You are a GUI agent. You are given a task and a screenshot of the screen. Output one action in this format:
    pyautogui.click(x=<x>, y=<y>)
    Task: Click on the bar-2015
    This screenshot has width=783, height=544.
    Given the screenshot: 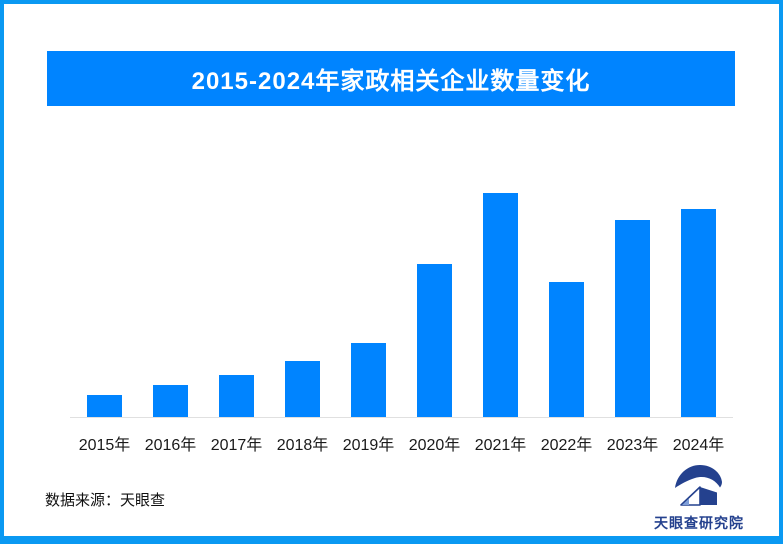 What is the action you would take?
    pyautogui.click(x=104, y=406)
    